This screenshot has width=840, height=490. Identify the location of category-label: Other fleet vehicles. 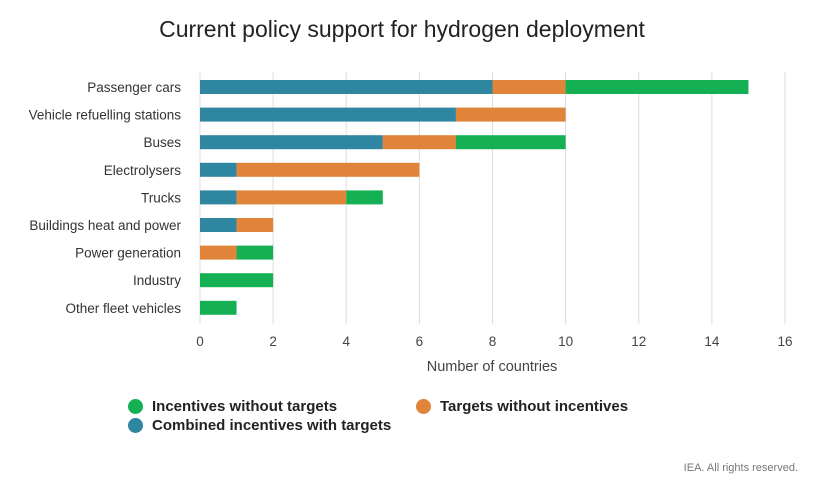
(123, 308).